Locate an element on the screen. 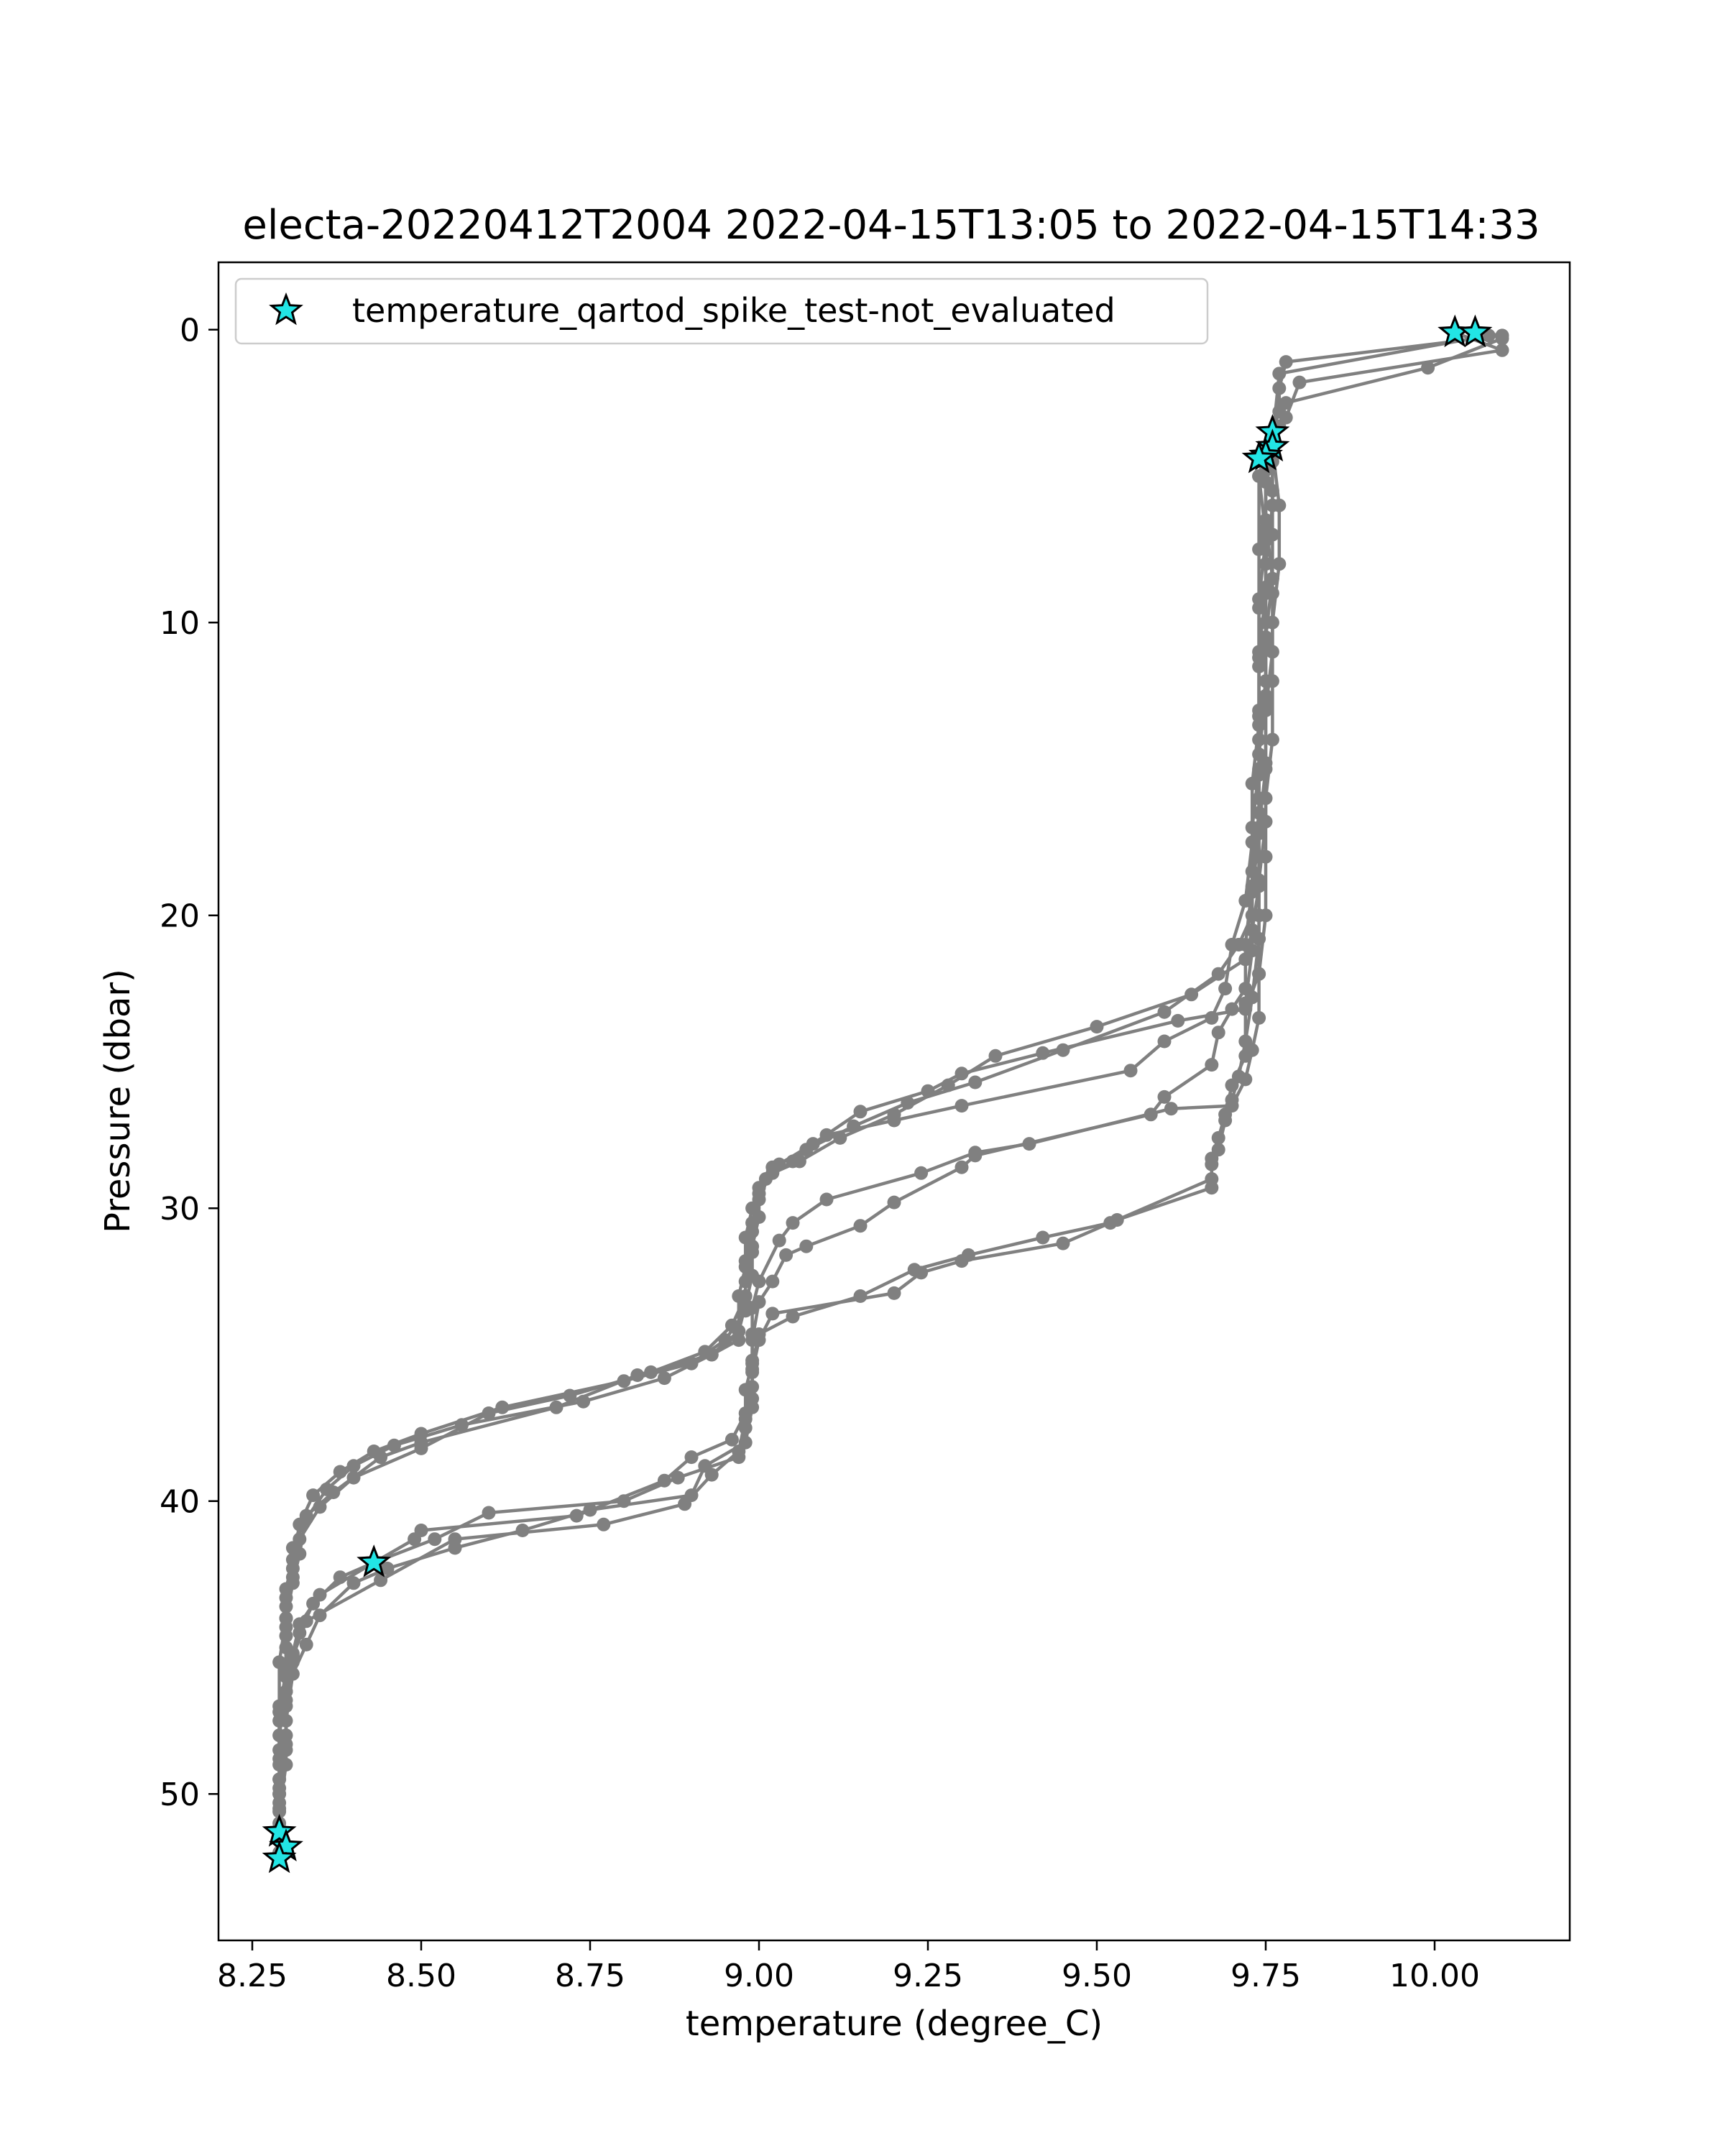 The width and height of the screenshot is (1725, 2156). y-tick-label: 10 is located at coordinates (180, 623).